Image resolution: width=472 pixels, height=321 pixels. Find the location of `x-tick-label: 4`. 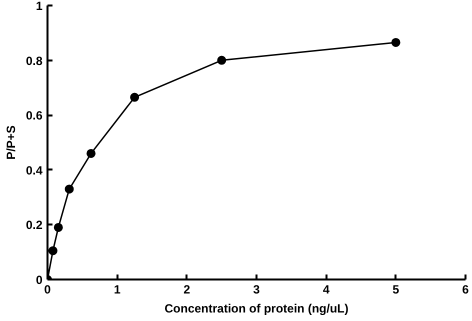

x-tick-label: 4 is located at coordinates (326, 289).